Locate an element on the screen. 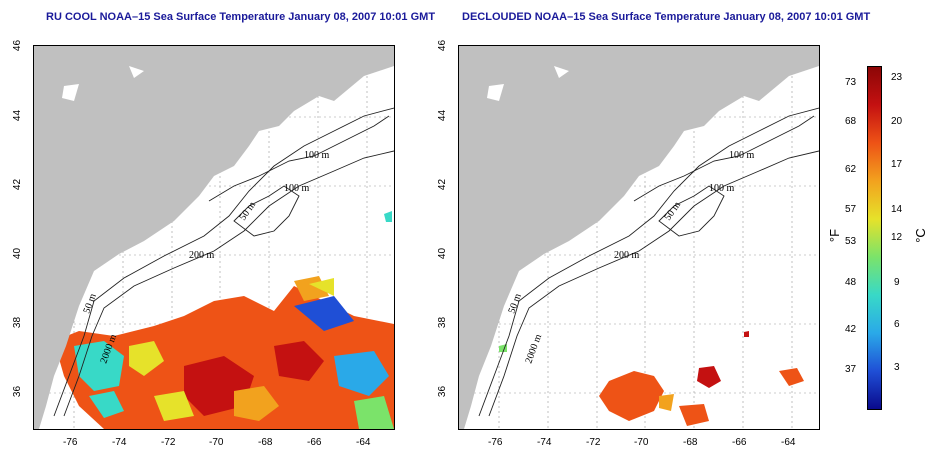 The image size is (950, 475). c-tick: 23 is located at coordinates (897, 77).